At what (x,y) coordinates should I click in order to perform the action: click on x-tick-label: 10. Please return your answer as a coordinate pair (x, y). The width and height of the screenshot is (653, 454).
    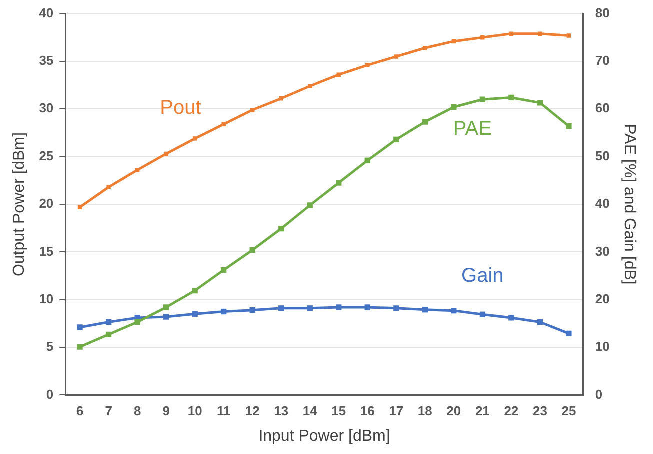
    Looking at the image, I should click on (195, 411).